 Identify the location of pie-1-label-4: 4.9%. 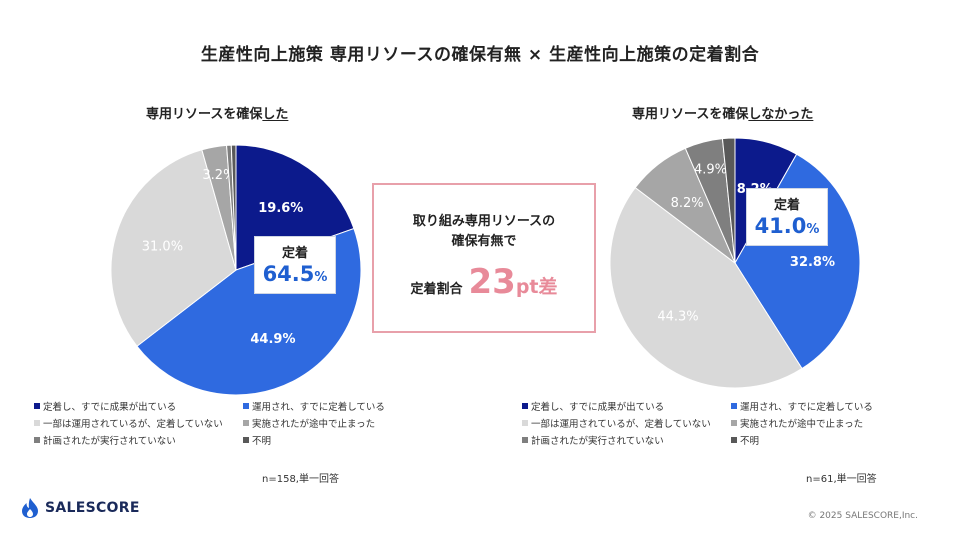
(710, 170).